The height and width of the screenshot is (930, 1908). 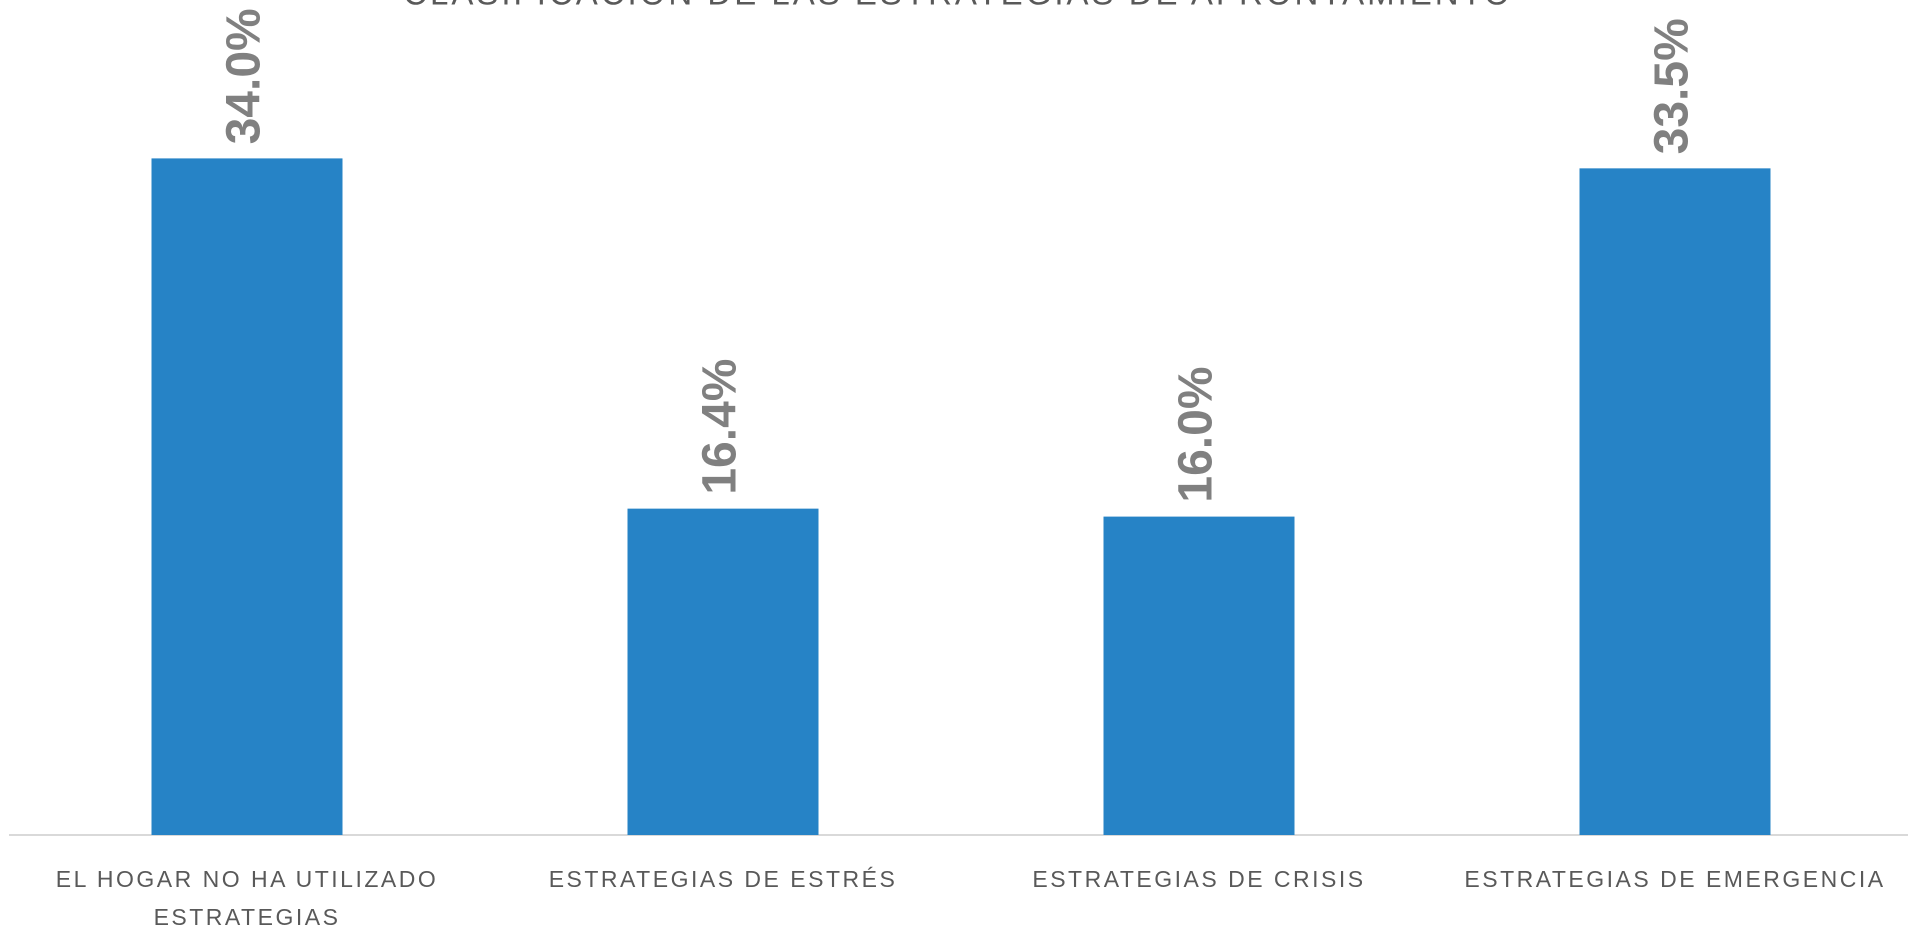 What do you see at coordinates (247, 898) in the screenshot?
I see `x-tick-label: EL HOGAR NO HA UTILIZADO ESTRATEGIAS` at bounding box center [247, 898].